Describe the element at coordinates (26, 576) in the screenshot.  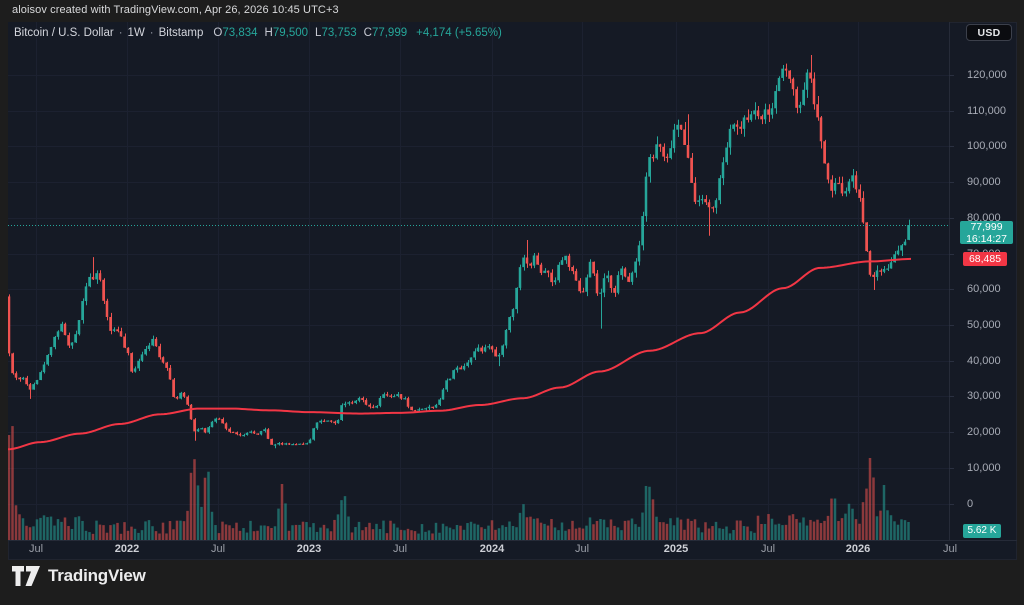
I see `tradingview-logo-icon` at that location.